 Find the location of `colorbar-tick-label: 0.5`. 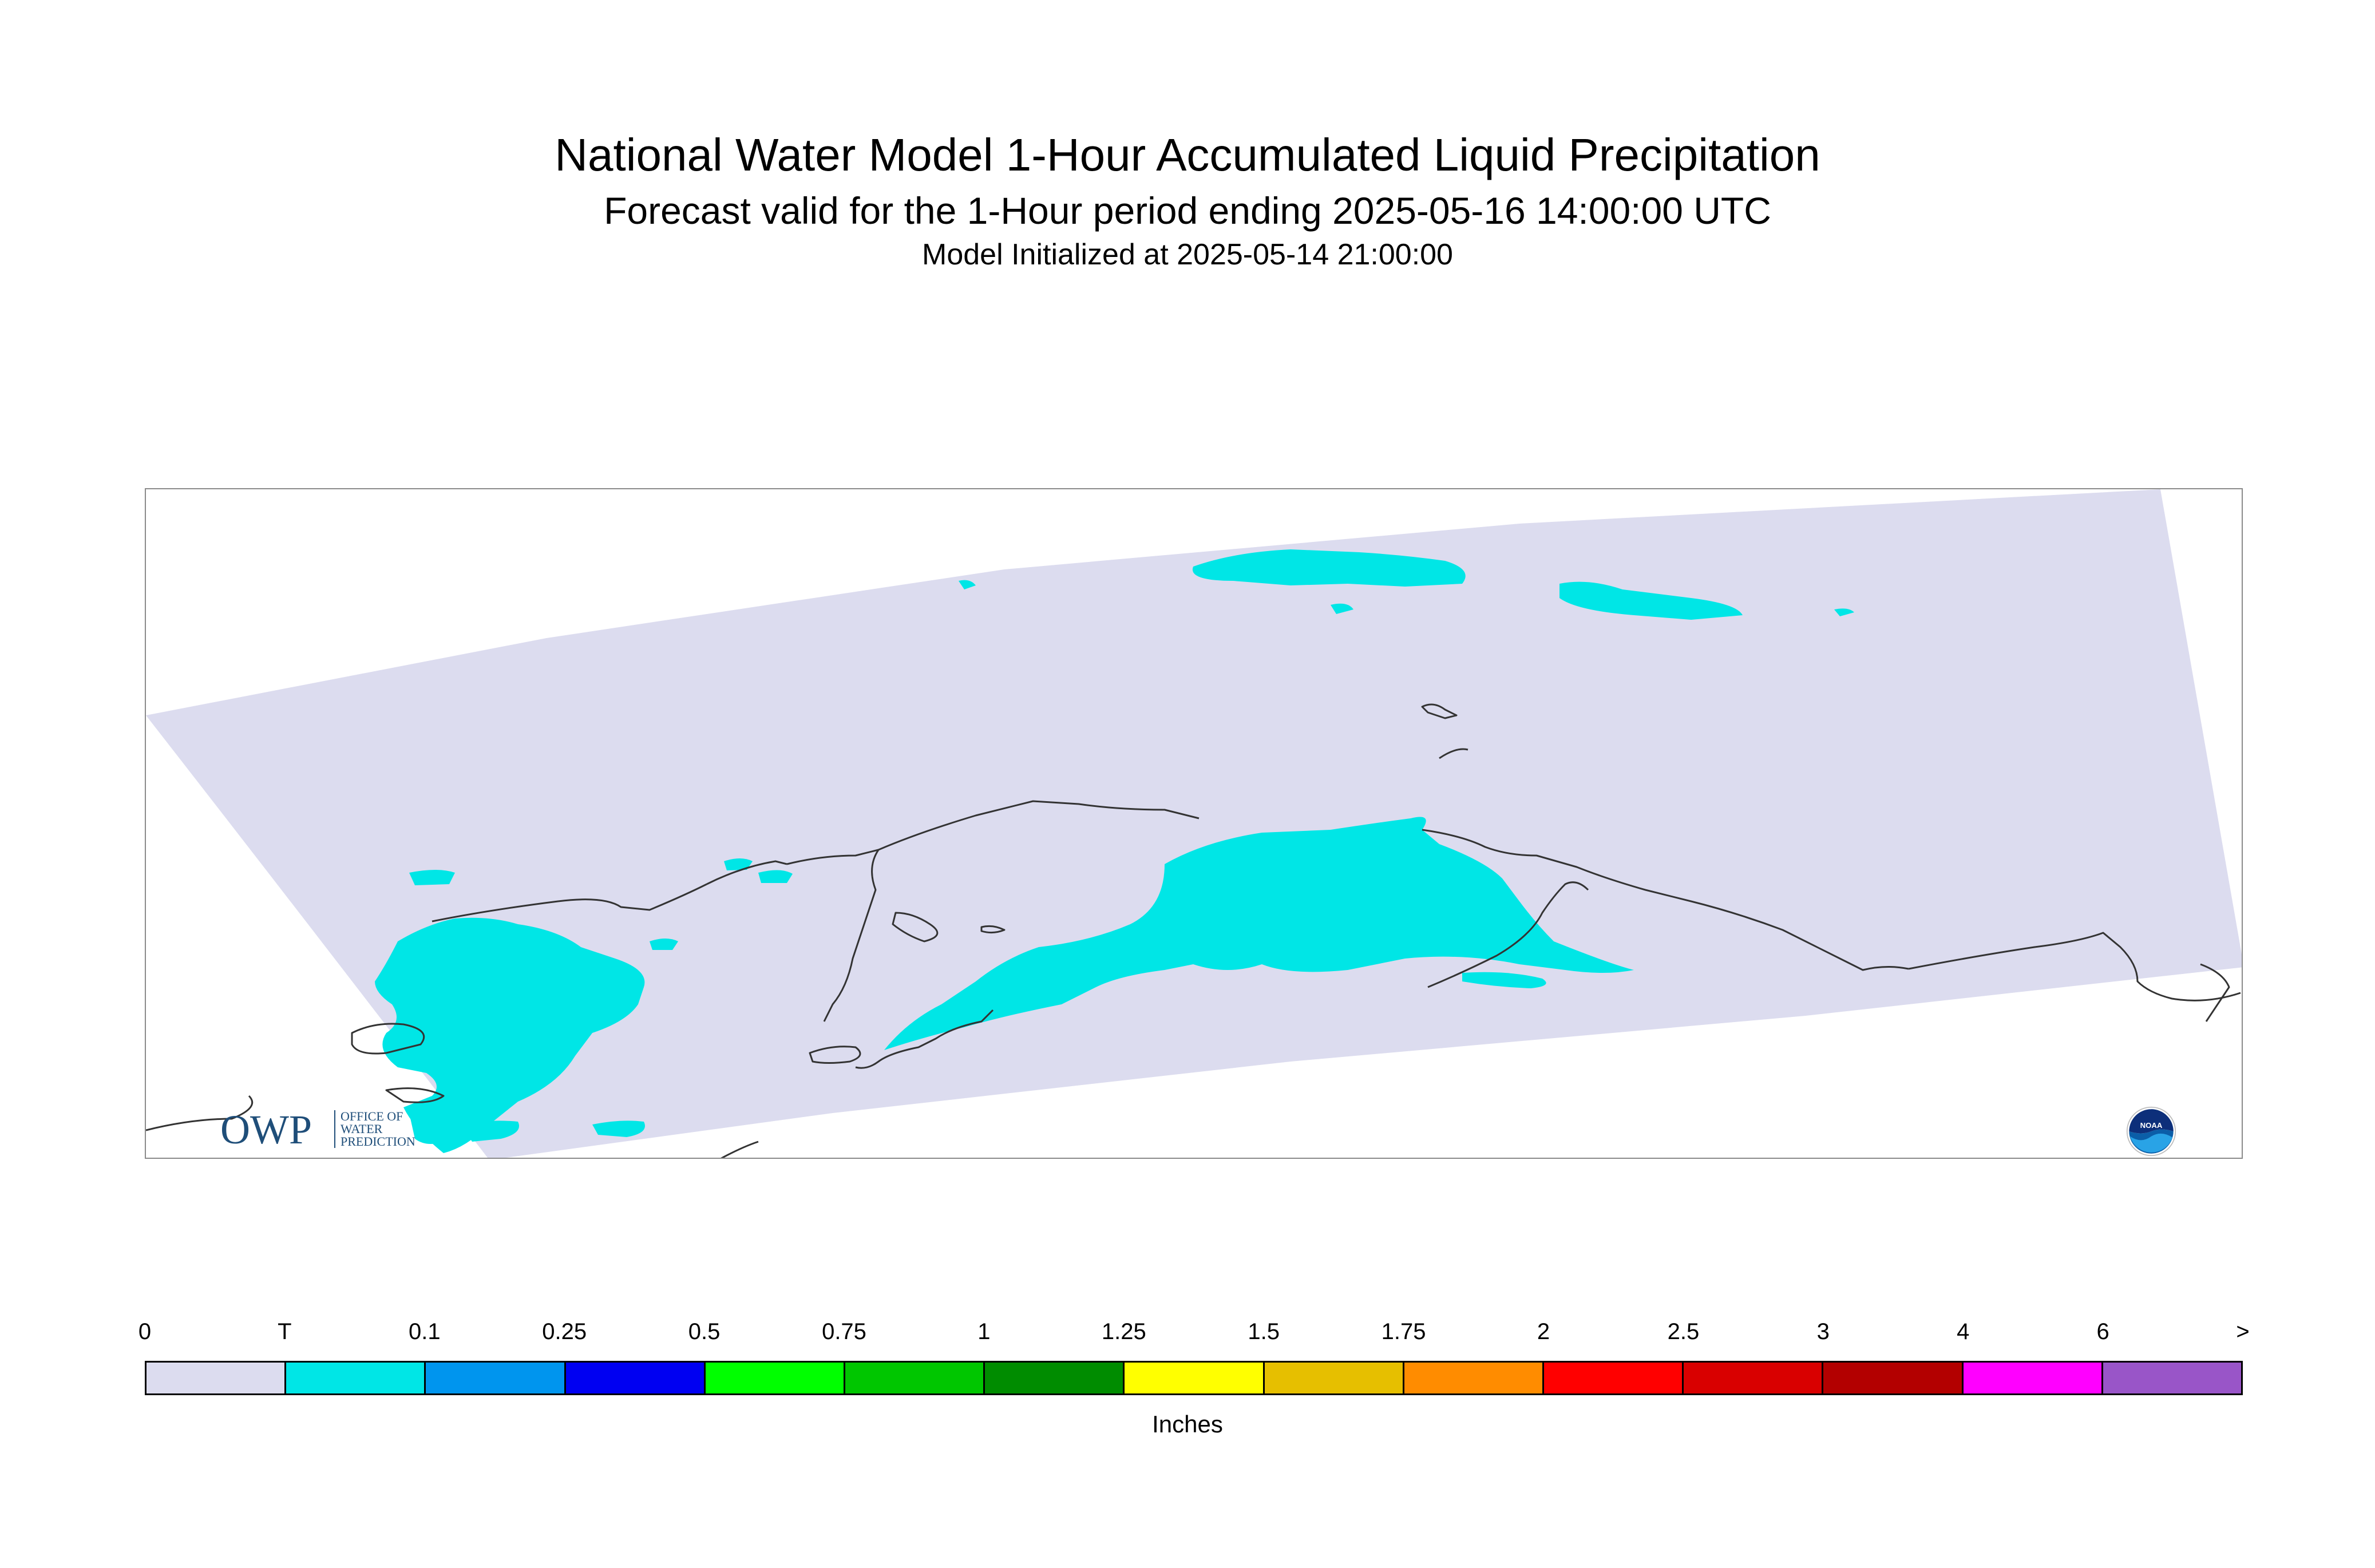

colorbar-tick-label: 0.5 is located at coordinates (705, 1331).